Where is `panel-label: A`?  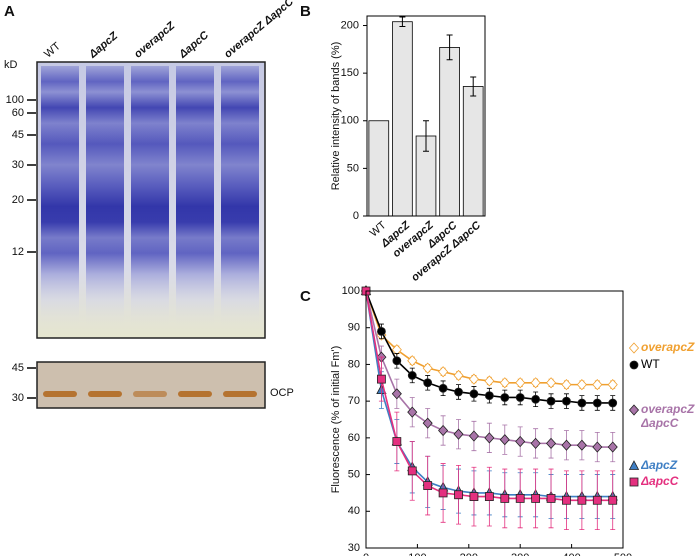 panel-label: A is located at coordinates (9, 11).